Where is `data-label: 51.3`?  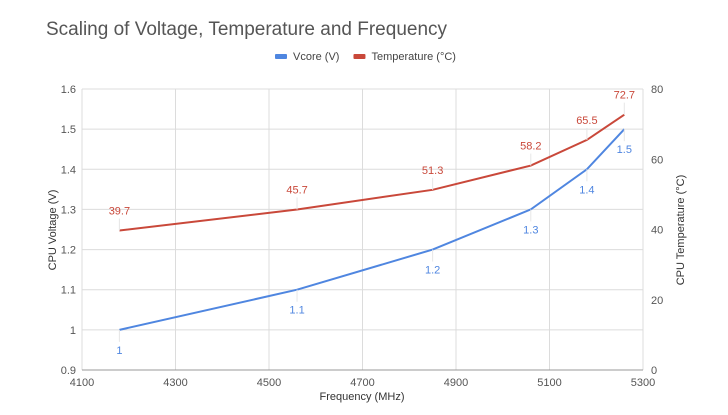
data-label: 51.3 is located at coordinates (432, 171).